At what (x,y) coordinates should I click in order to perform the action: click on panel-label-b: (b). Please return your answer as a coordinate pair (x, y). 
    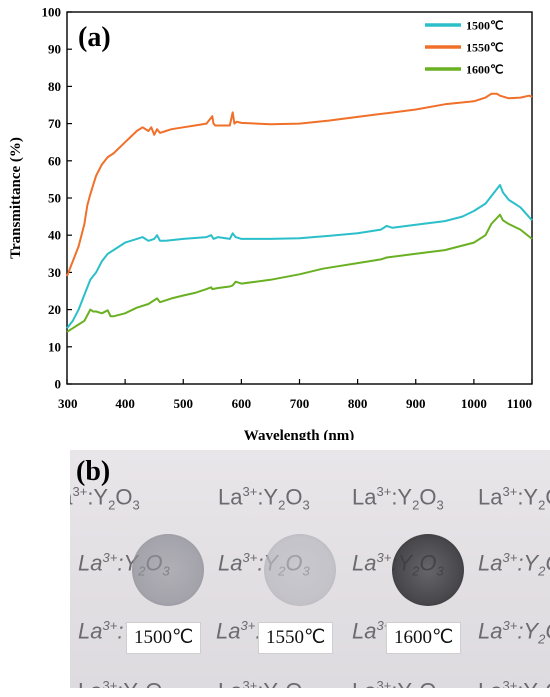
    Looking at the image, I should click on (93, 471).